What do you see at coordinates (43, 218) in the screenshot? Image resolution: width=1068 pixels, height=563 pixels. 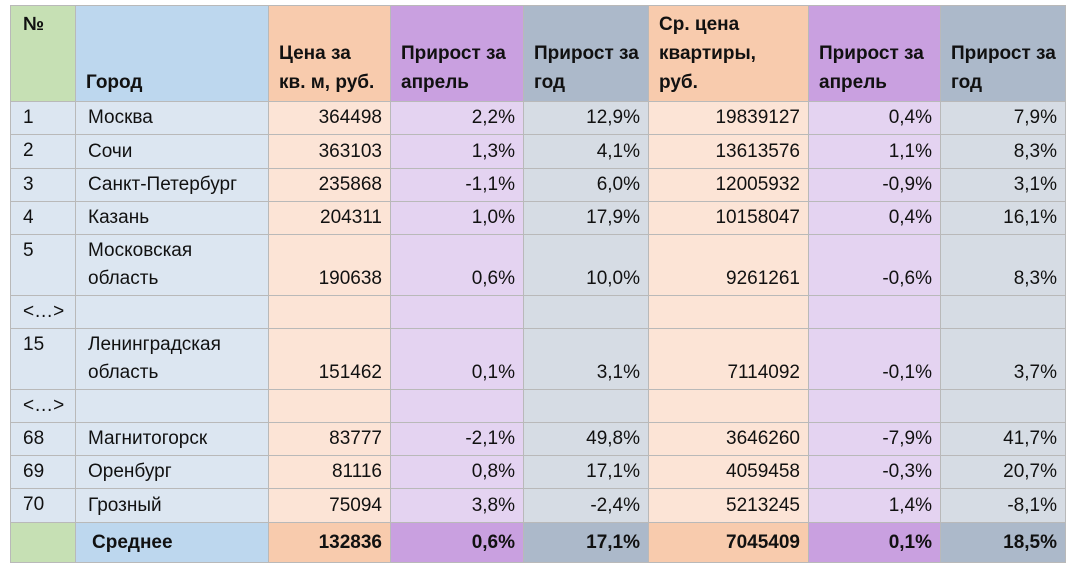 I see `row-index: 4` at bounding box center [43, 218].